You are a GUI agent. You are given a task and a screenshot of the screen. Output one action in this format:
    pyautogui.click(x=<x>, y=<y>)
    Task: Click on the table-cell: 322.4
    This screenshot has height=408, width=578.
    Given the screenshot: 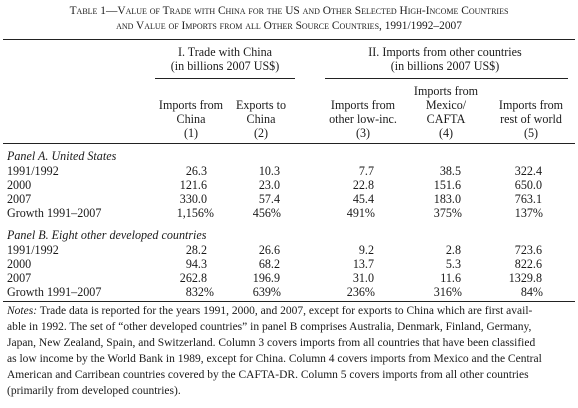 What is the action you would take?
    pyautogui.click(x=528, y=171)
    